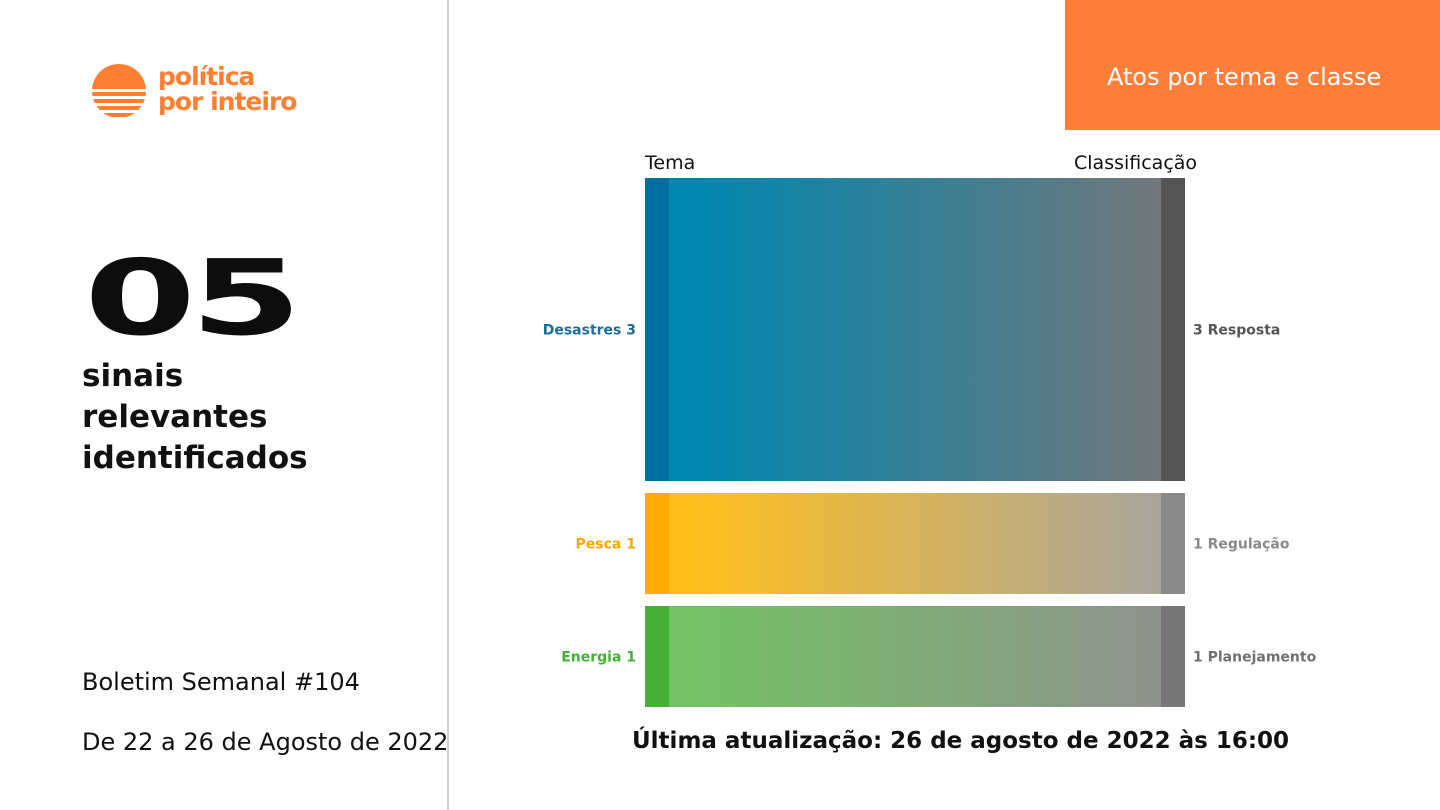 The image size is (1440, 810). I want to click on brand-wordmark: política por inteiro, so click(227, 89).